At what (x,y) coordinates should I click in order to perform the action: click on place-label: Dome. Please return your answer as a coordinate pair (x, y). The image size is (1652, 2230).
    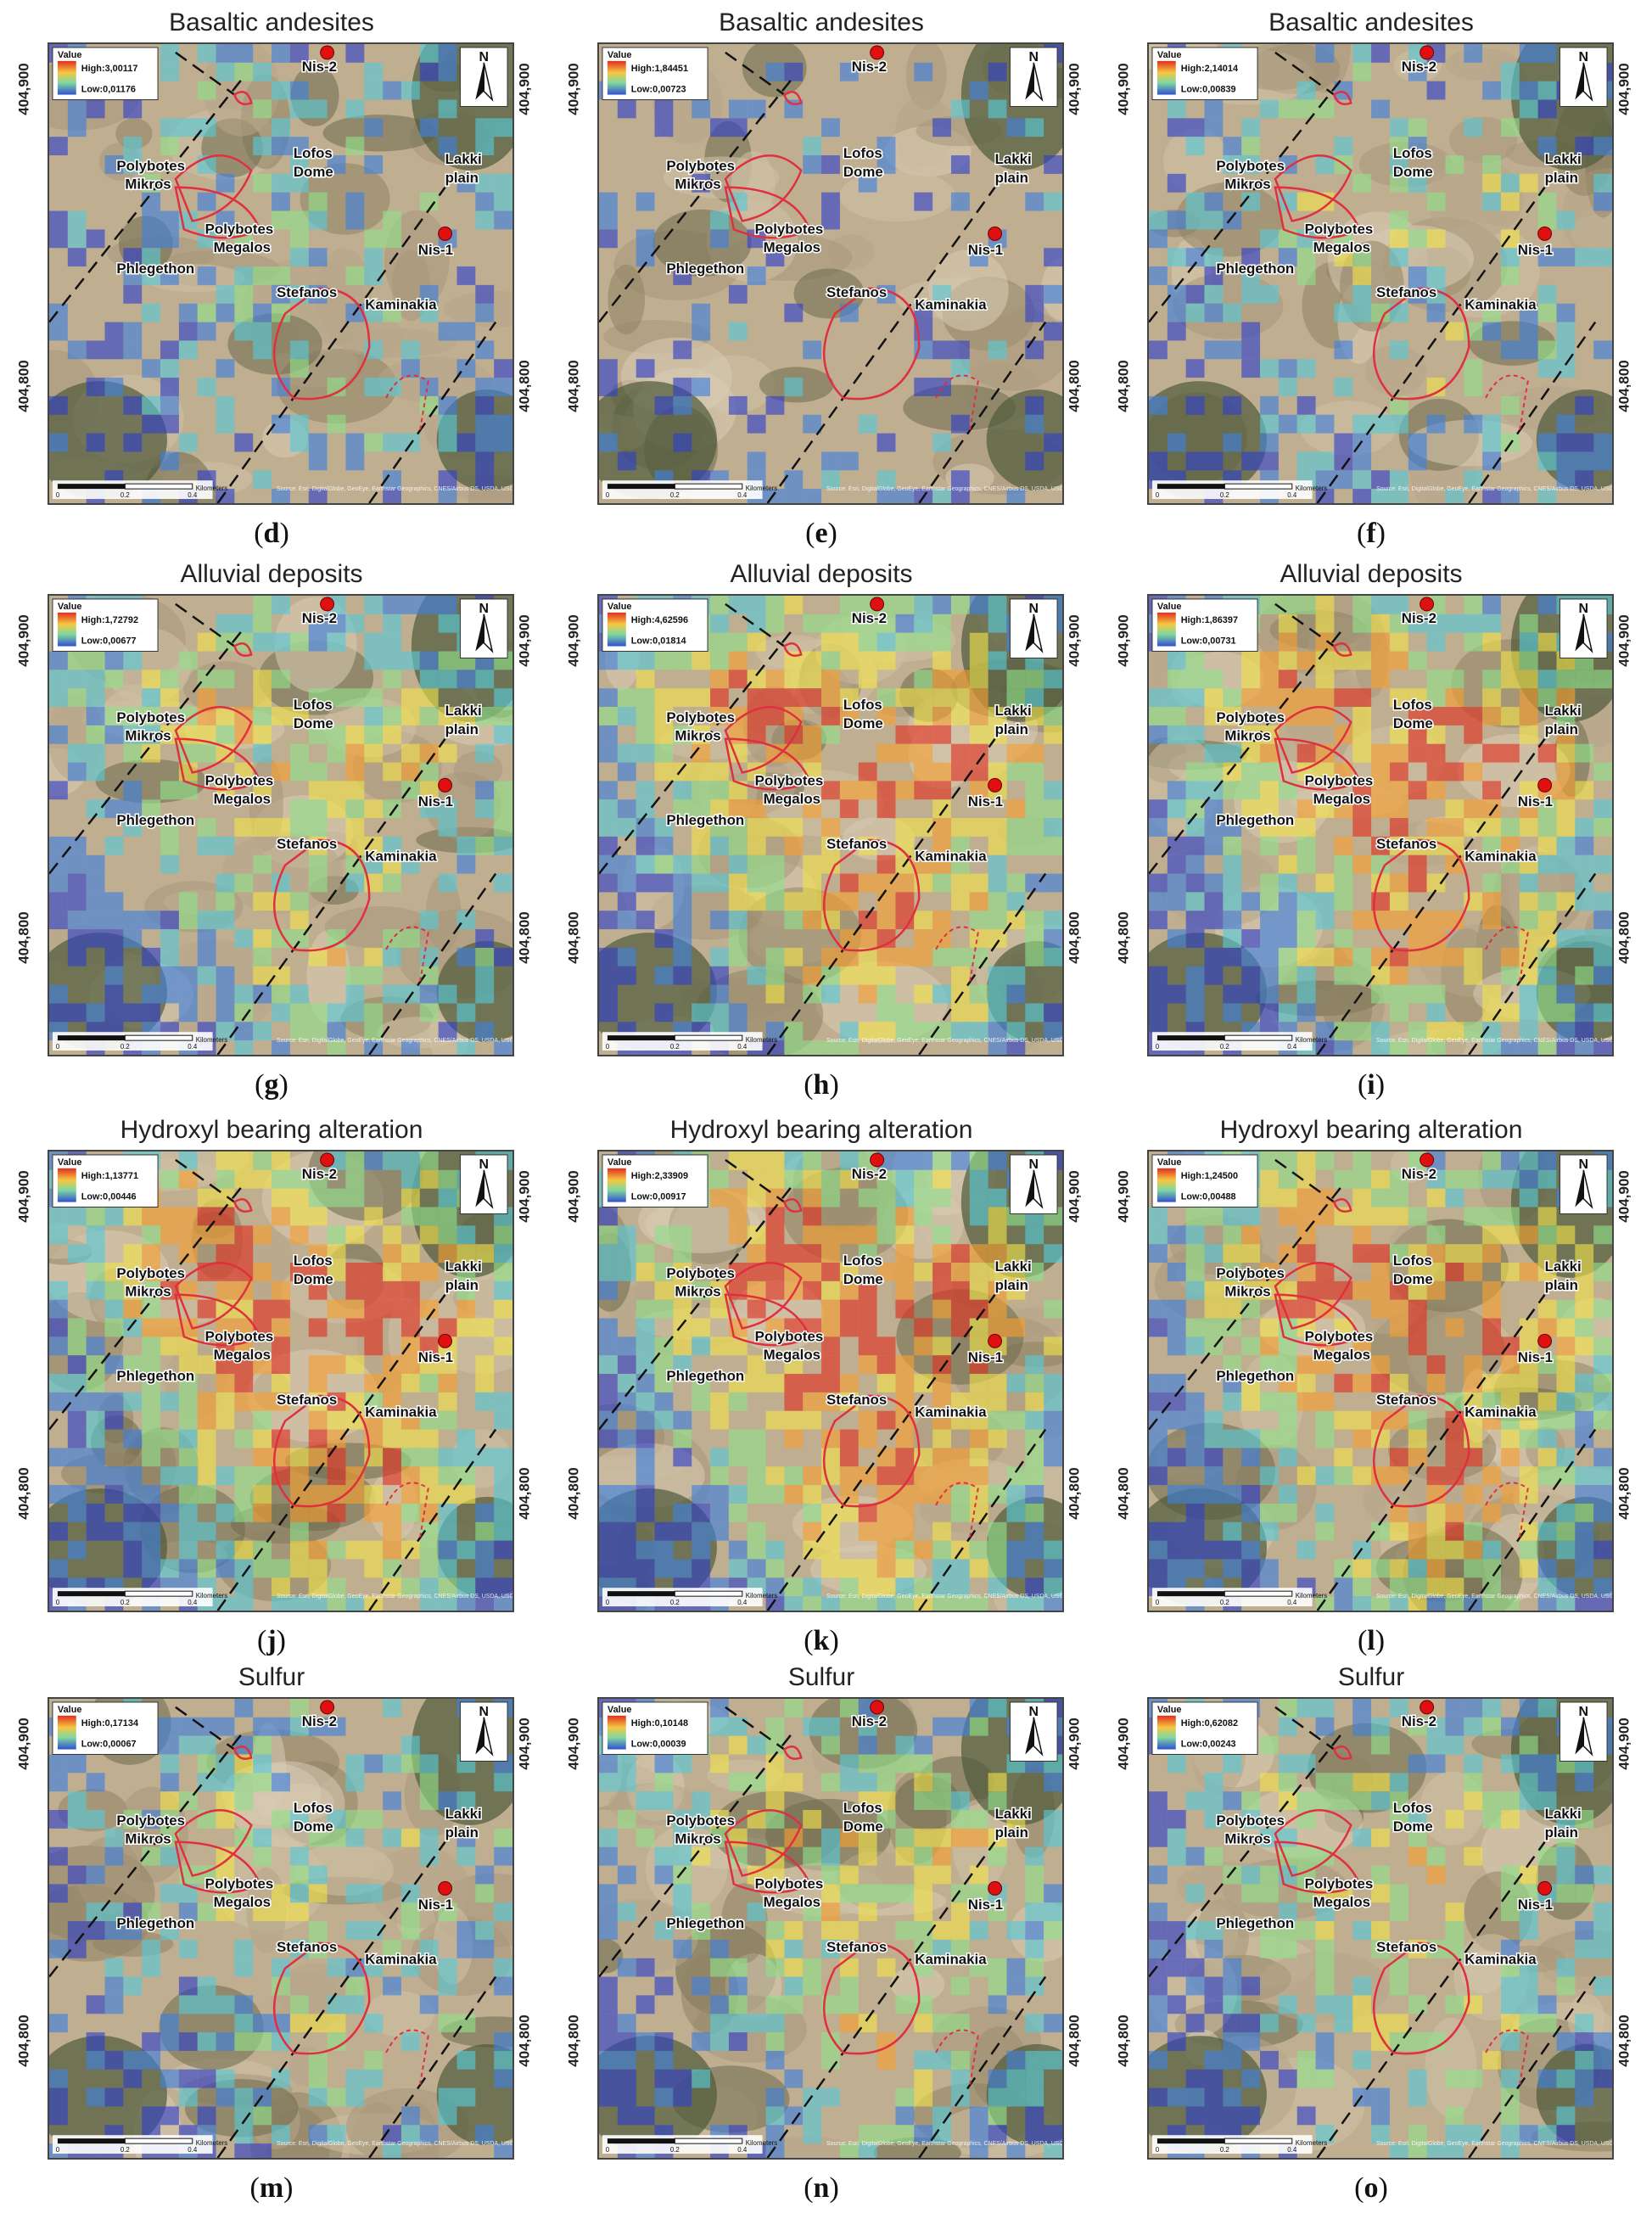
    Looking at the image, I should click on (863, 723).